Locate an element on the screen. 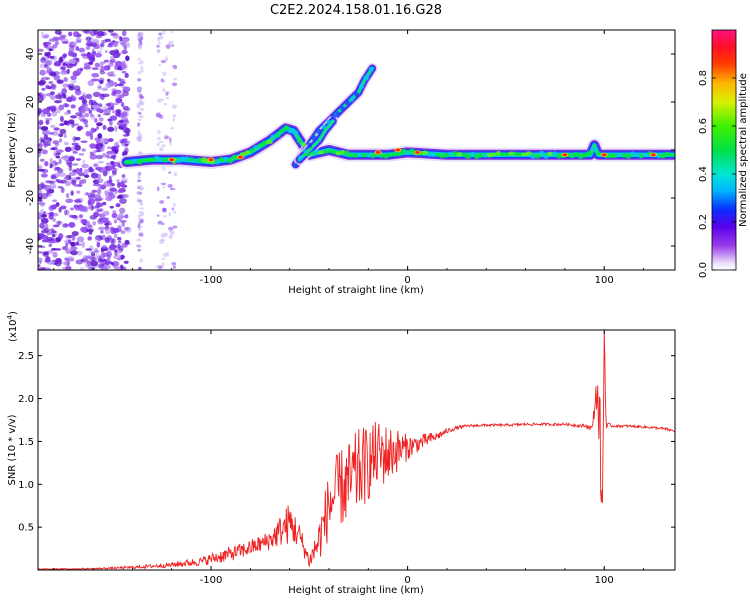  spectrogram-y-tick-label: 40 is located at coordinates (30, 54).